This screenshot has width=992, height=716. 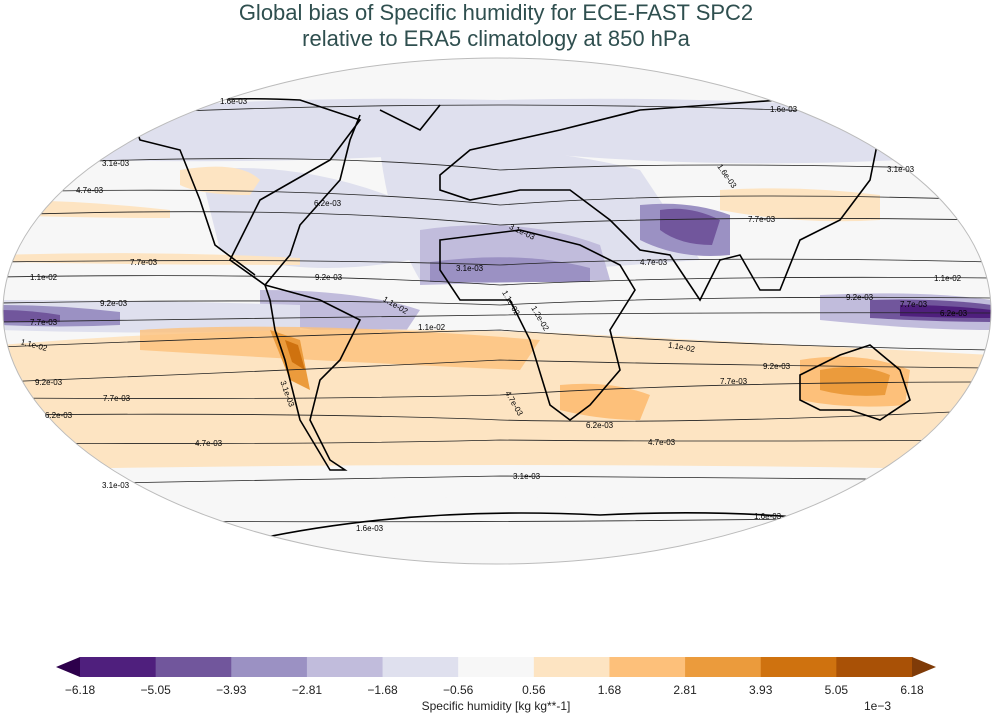 I want to click on colorbar-tick-label: 1.68, so click(x=609, y=690).